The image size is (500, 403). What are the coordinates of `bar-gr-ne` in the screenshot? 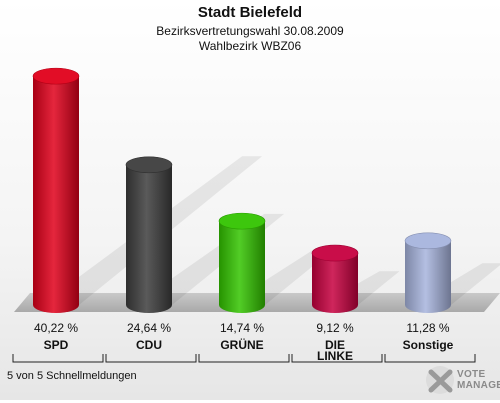 It's located at (242, 267).